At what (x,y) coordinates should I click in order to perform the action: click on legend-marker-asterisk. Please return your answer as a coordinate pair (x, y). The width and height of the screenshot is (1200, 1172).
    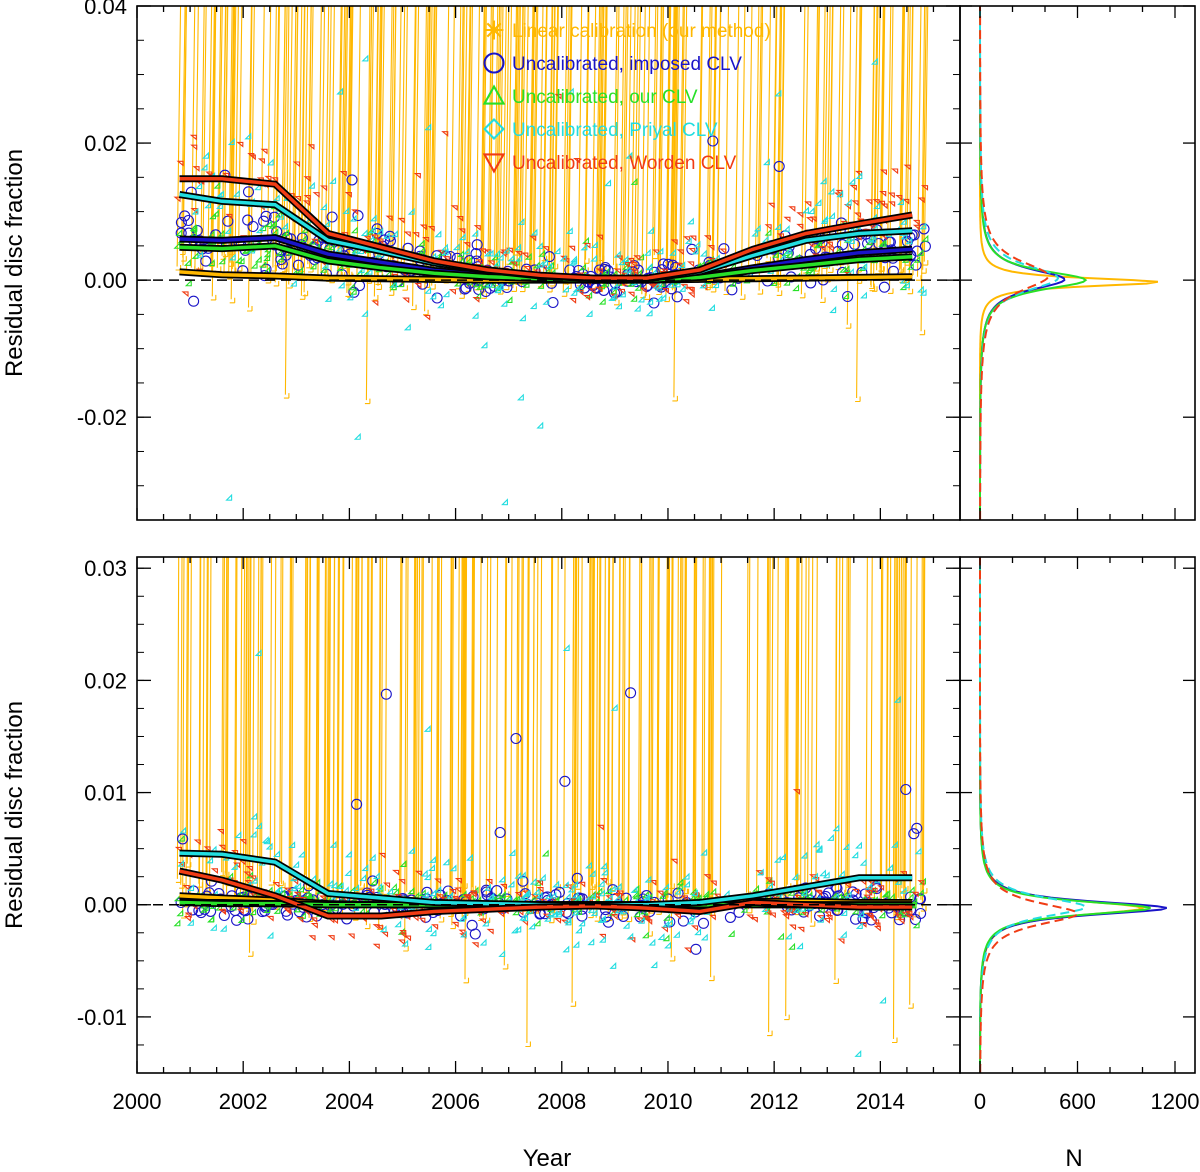
    Looking at the image, I should click on (494, 30).